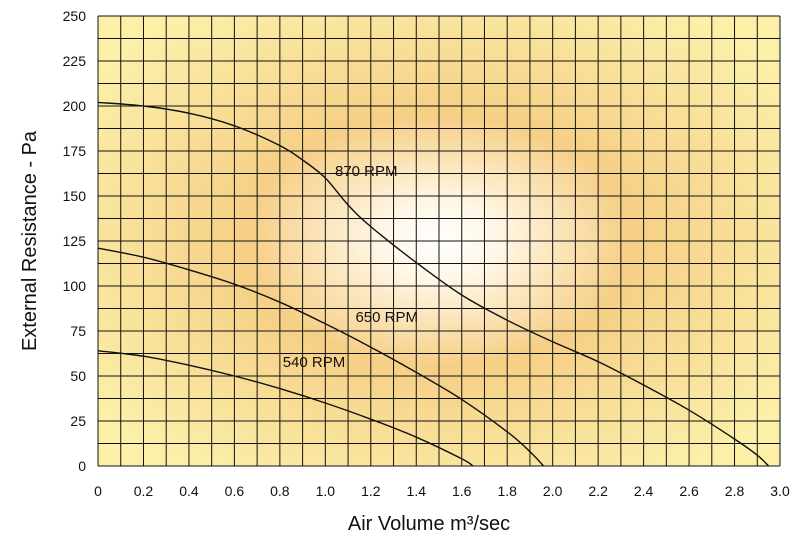  Describe the element at coordinates (429, 524) in the screenshot. I see `x-axis-title: Air Volume m³/sec` at that location.